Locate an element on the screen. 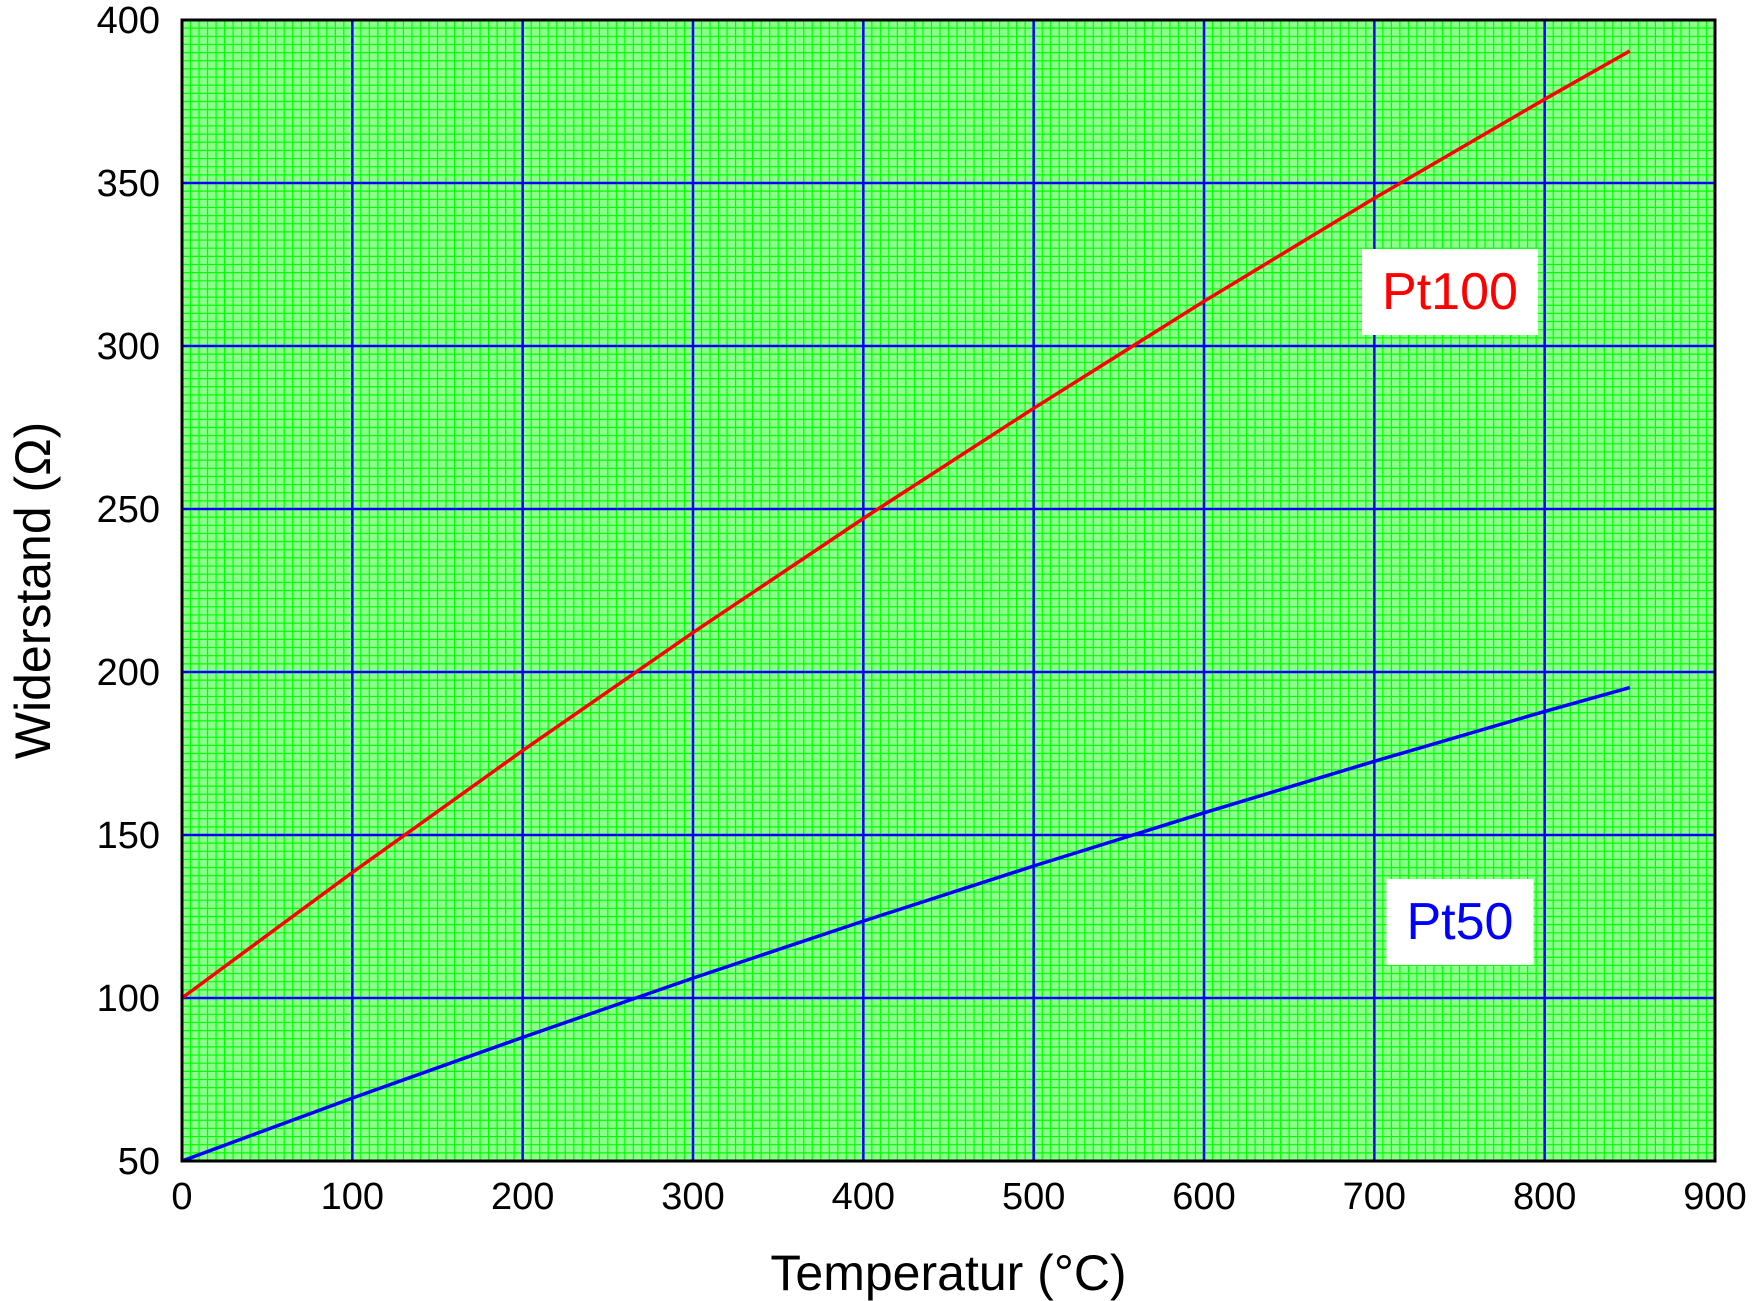  y-tick-label: 350 is located at coordinates (128, 184).